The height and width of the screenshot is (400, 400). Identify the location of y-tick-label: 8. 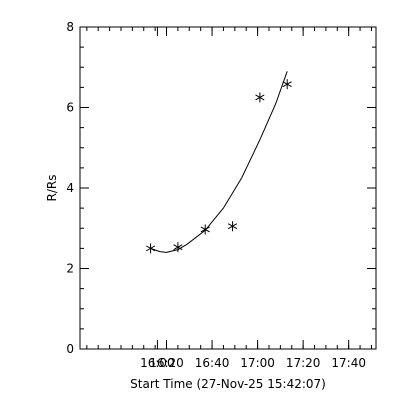
(70, 27).